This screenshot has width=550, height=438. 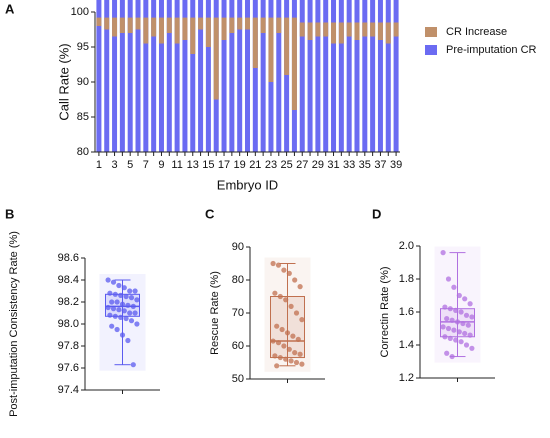 I want to click on y-tick-label: 97.8, so click(x=68, y=346).